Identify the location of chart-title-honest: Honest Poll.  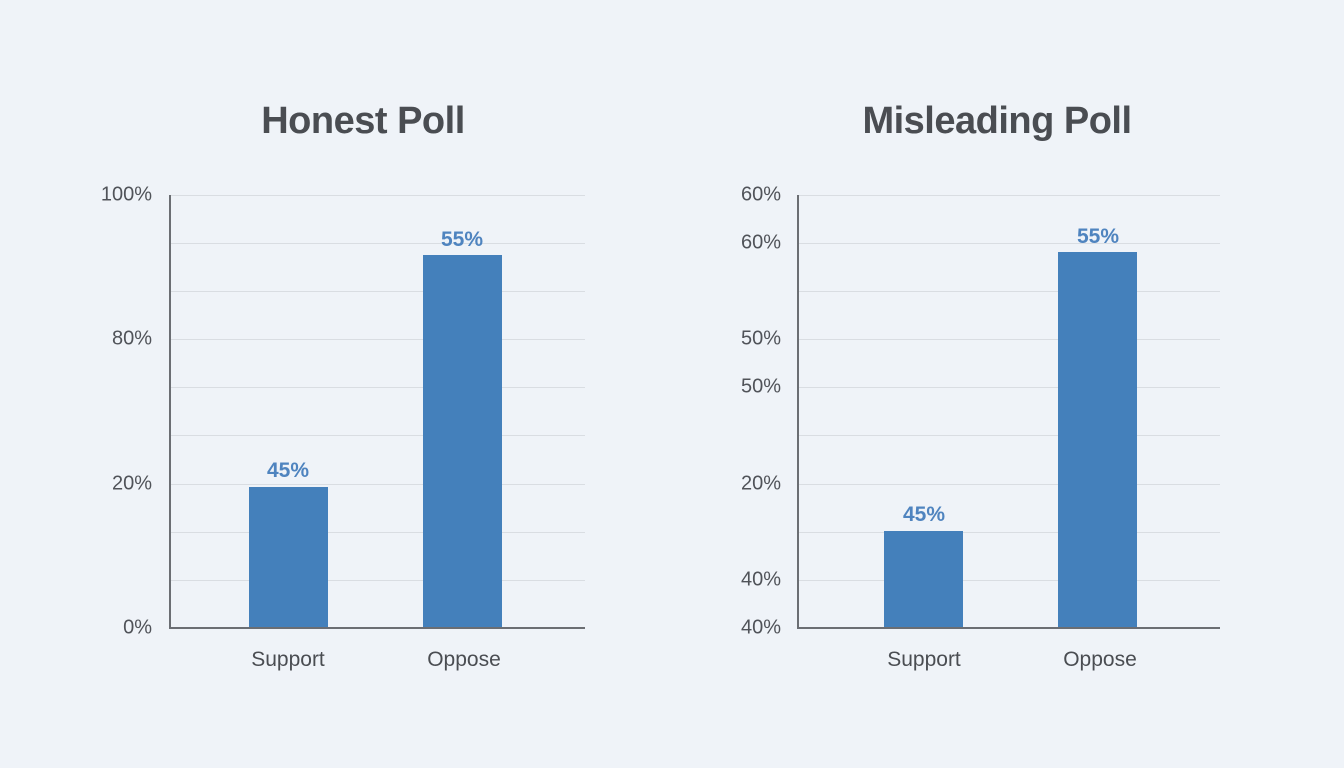
(363, 121).